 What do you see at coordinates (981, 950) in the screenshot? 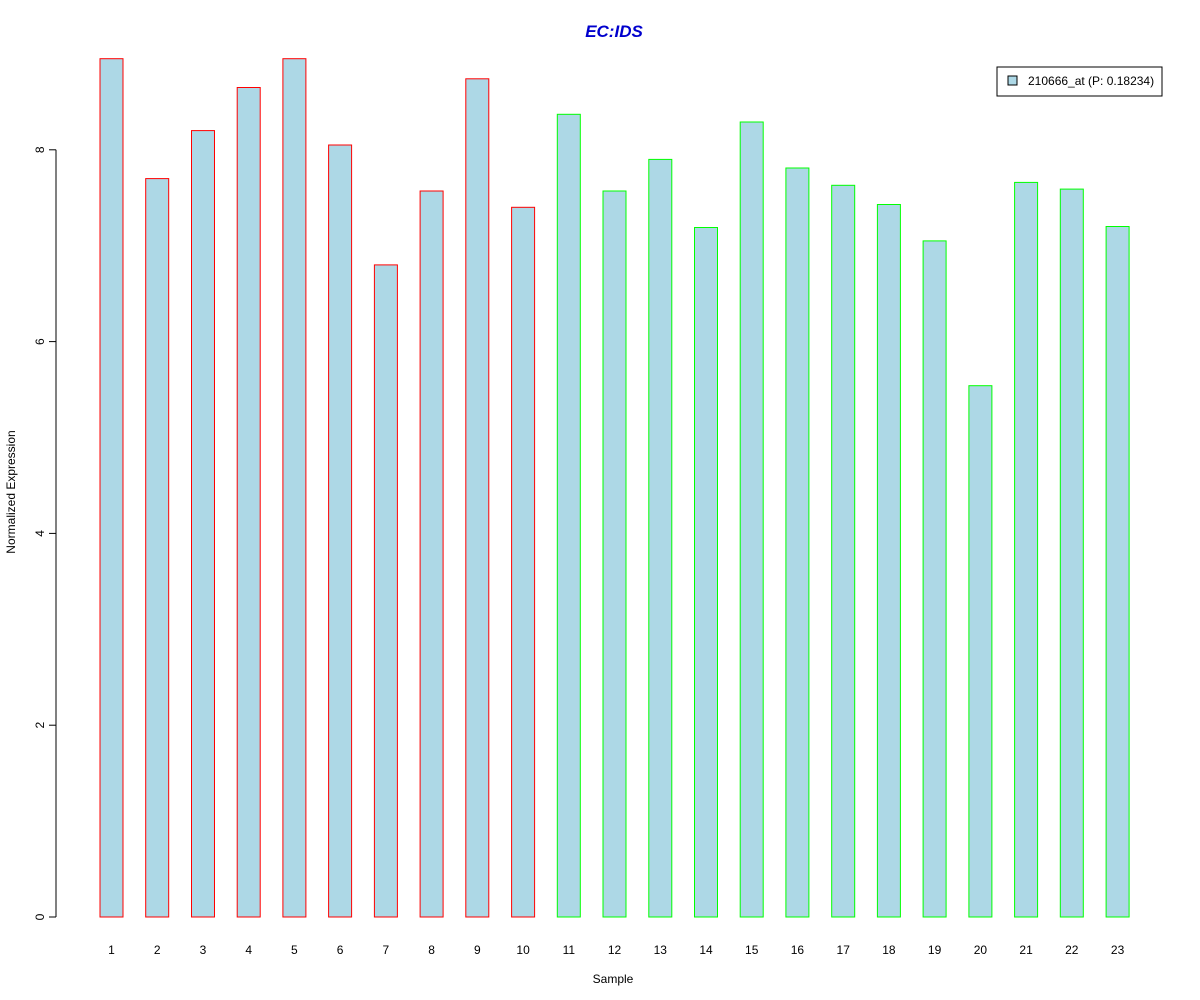
I see `x-tick-label: 20` at bounding box center [981, 950].